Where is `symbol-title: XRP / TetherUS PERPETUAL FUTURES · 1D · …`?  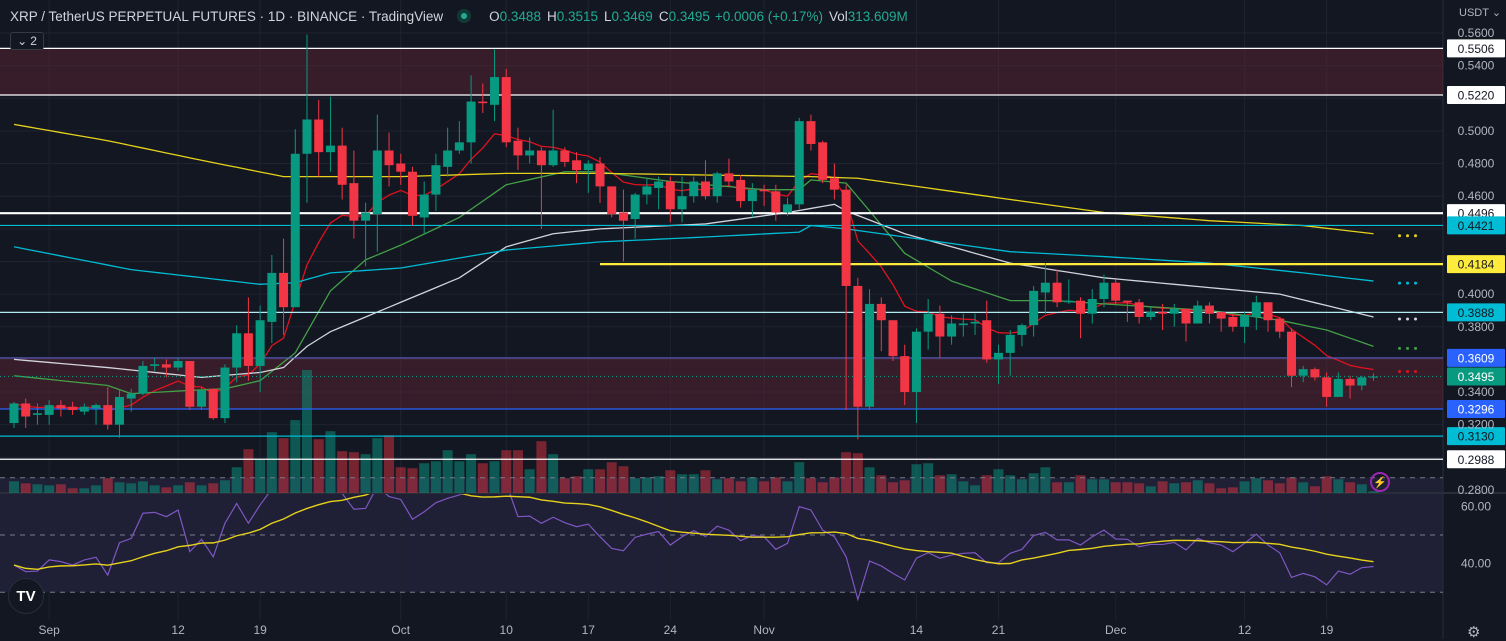 symbol-title: XRP / TetherUS PERPETUAL FUTURES · 1D · … is located at coordinates (227, 16).